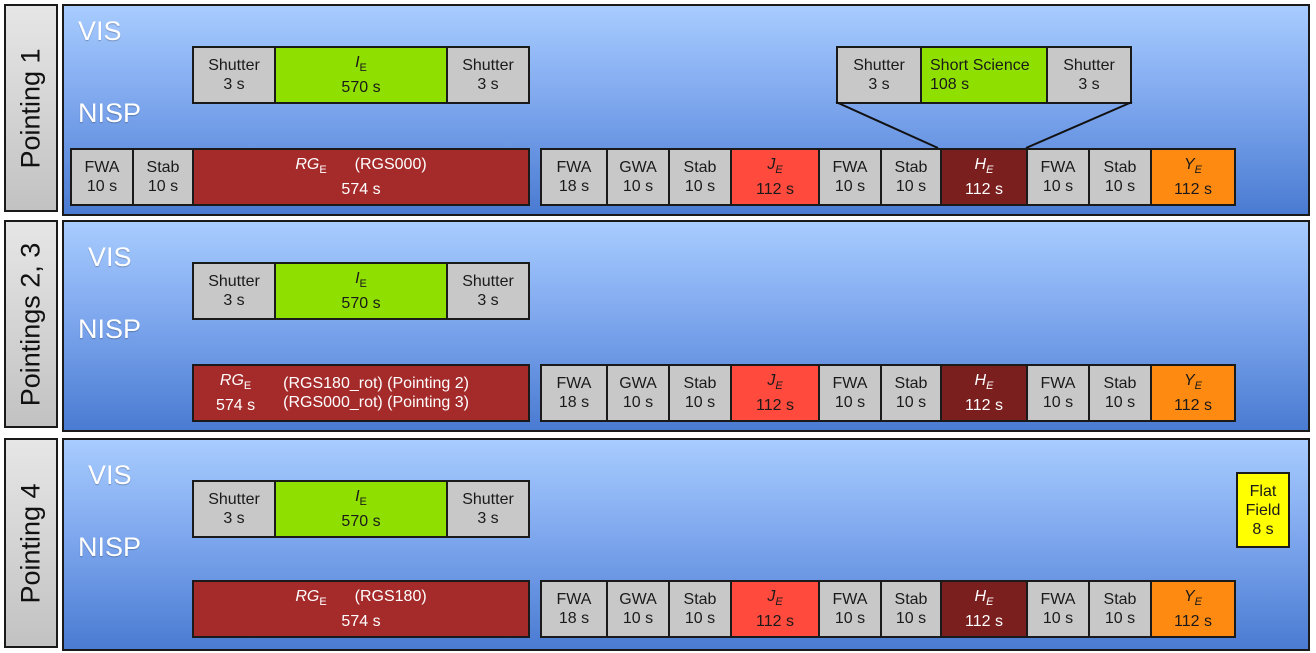  I want to click on block-time: 8 s, so click(1262, 529).